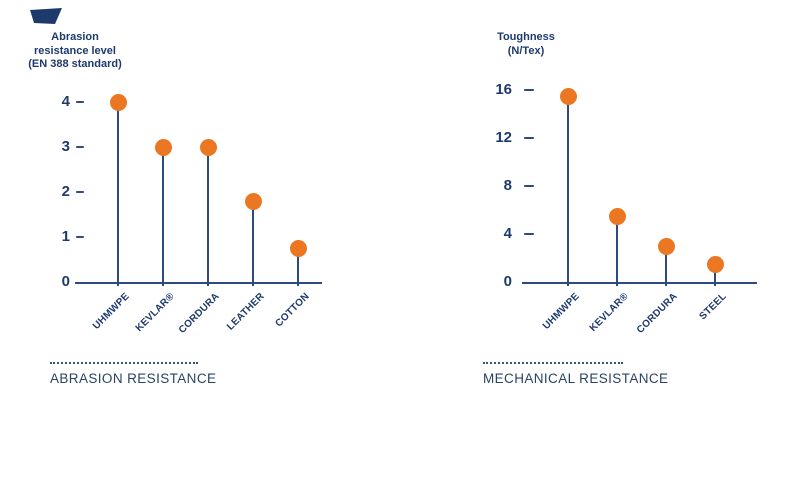 The width and height of the screenshot is (800, 495). I want to click on brand-mark-icon, so click(46, 16).